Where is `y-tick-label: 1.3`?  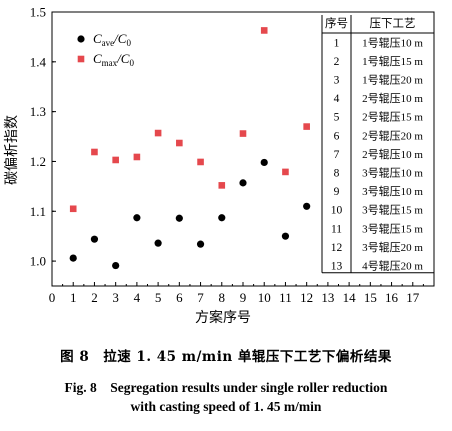 y-tick-label: 1.3 is located at coordinates (38, 111).